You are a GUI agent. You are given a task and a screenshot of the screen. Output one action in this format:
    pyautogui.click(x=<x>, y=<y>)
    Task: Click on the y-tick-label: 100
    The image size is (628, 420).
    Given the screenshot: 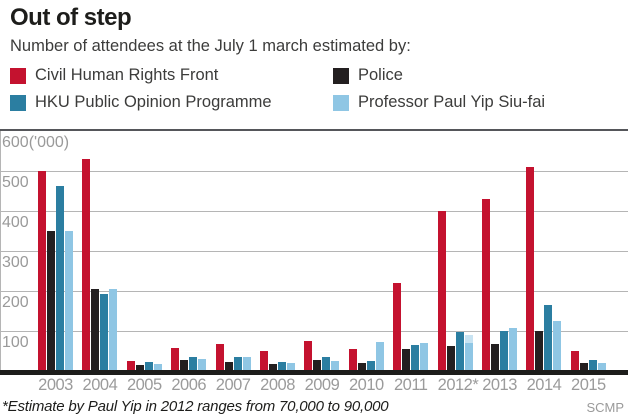 What is the action you would take?
    pyautogui.click(x=15, y=342)
    